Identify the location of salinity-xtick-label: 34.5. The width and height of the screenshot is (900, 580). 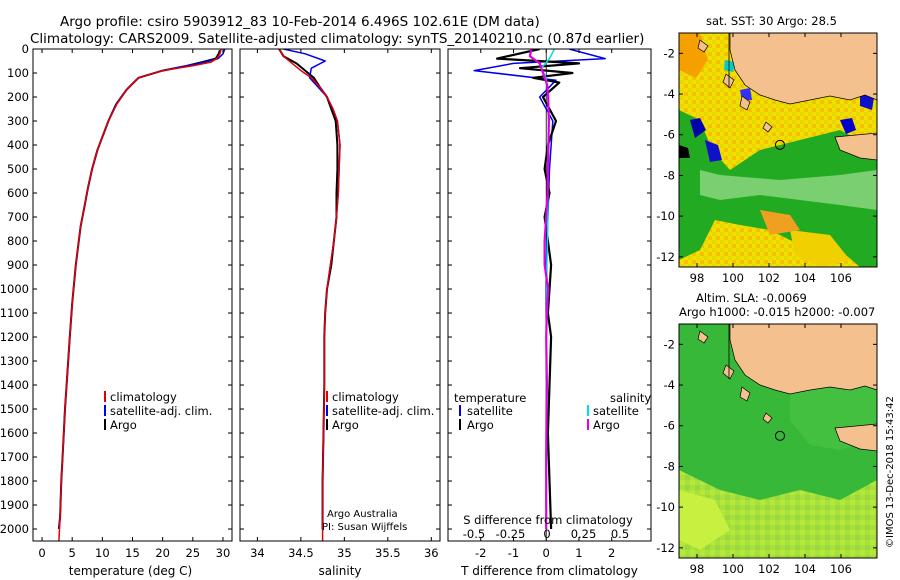
(301, 553).